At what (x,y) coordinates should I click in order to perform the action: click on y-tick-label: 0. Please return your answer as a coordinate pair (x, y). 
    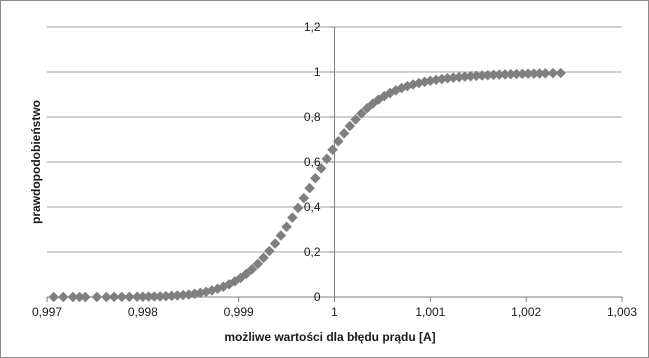
    Looking at the image, I should click on (317, 297).